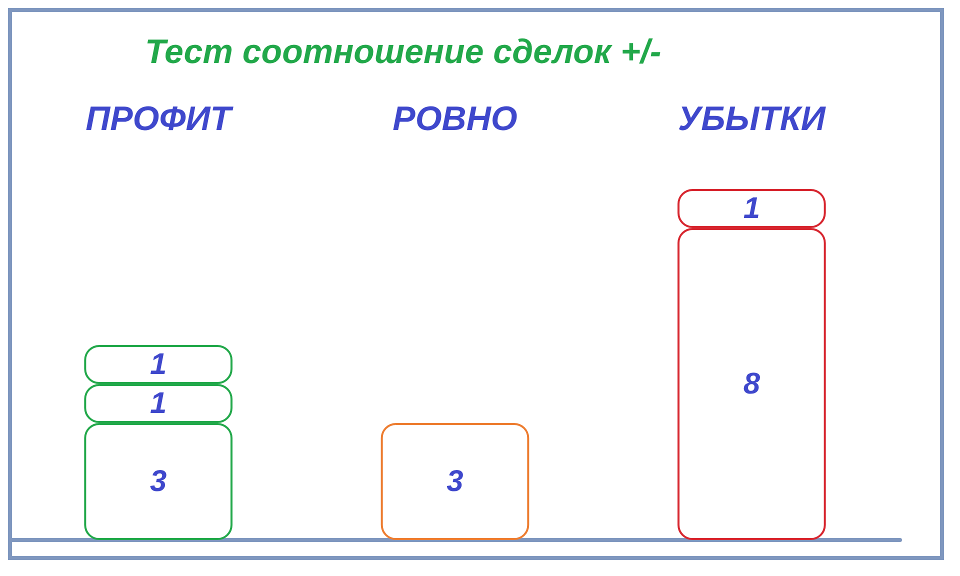 This screenshot has width=960, height=576. I want to click on bar, so click(455, 481).